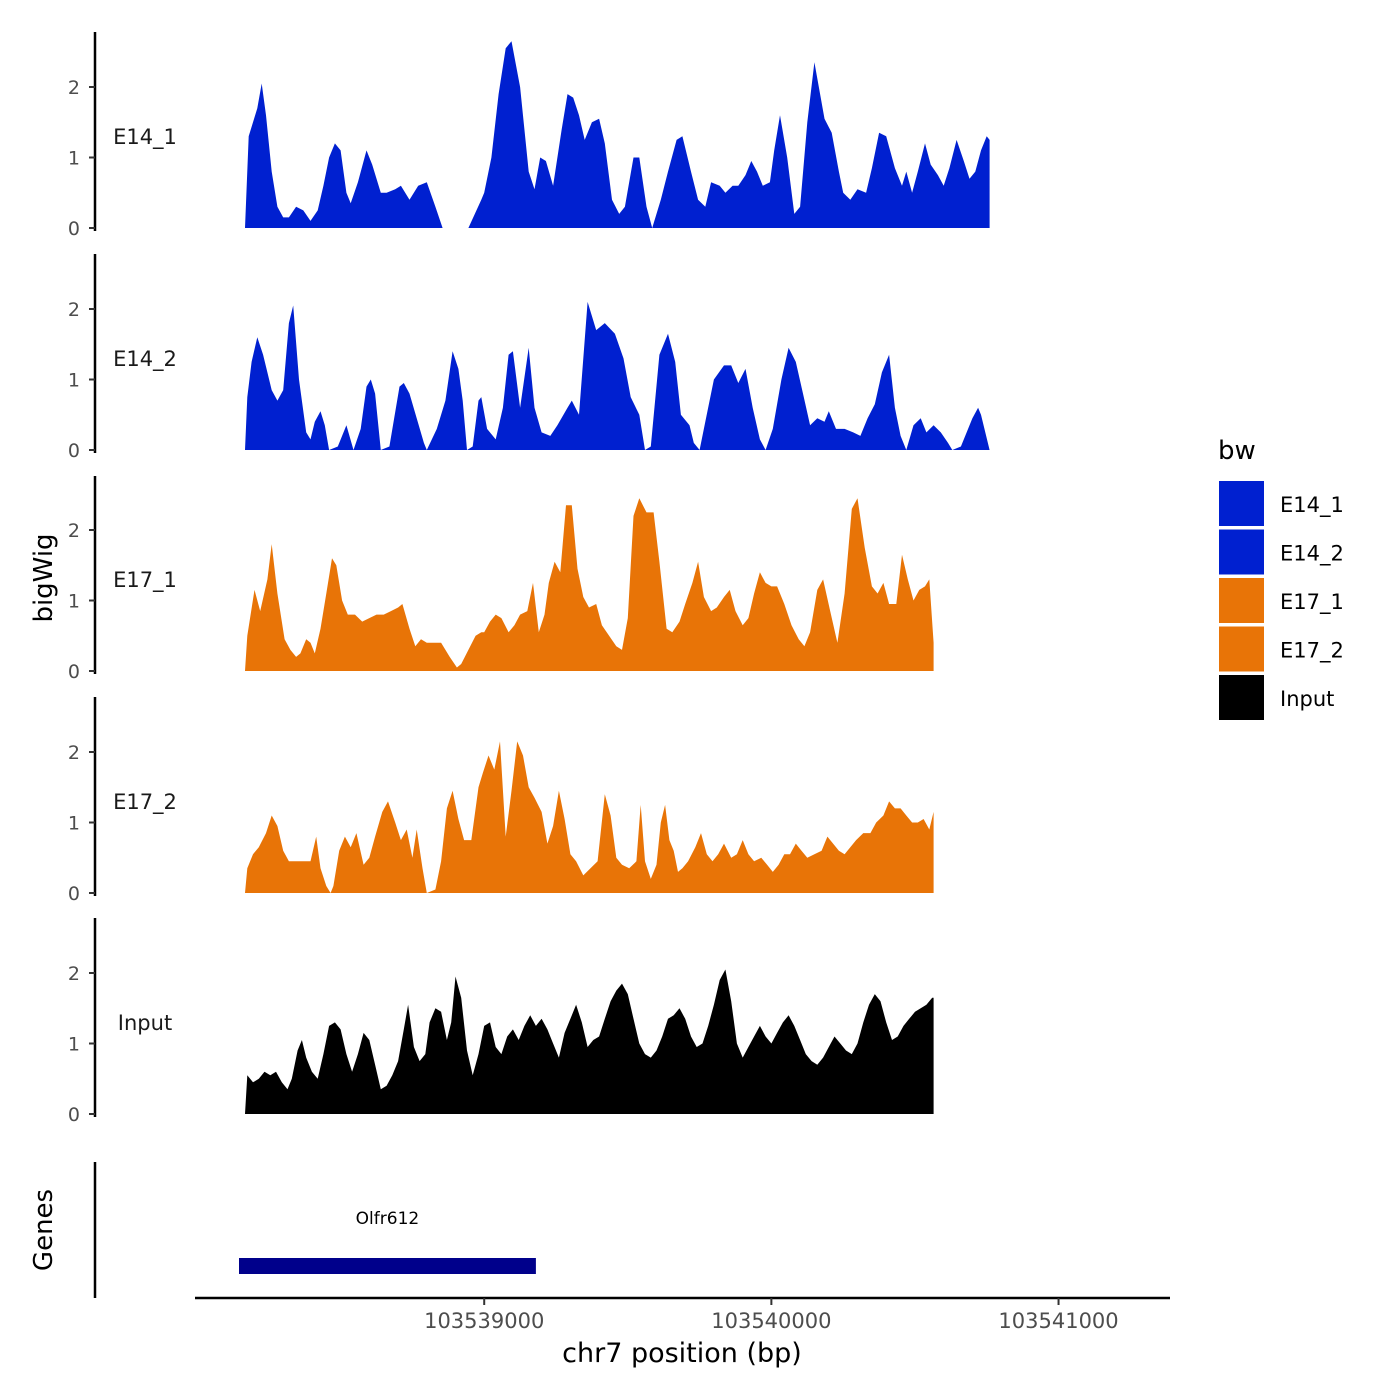 Image resolution: width=1400 pixels, height=1400 pixels. I want to click on legend-label: E17_2, so click(1312, 651).